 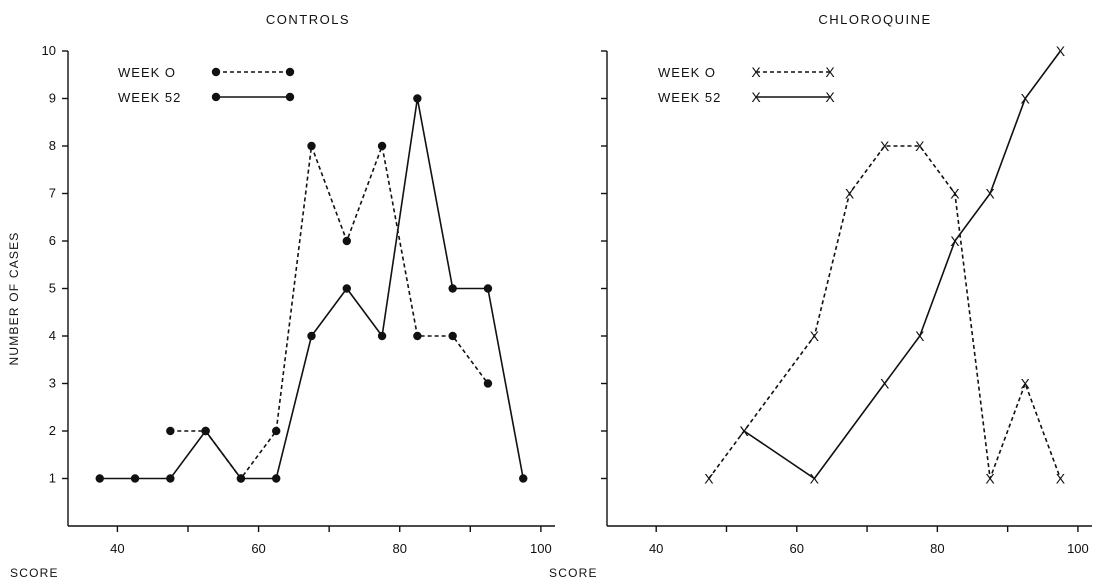 What do you see at coordinates (874, 19) in the screenshot?
I see `chart-title: CHLOROQUINE` at bounding box center [874, 19].